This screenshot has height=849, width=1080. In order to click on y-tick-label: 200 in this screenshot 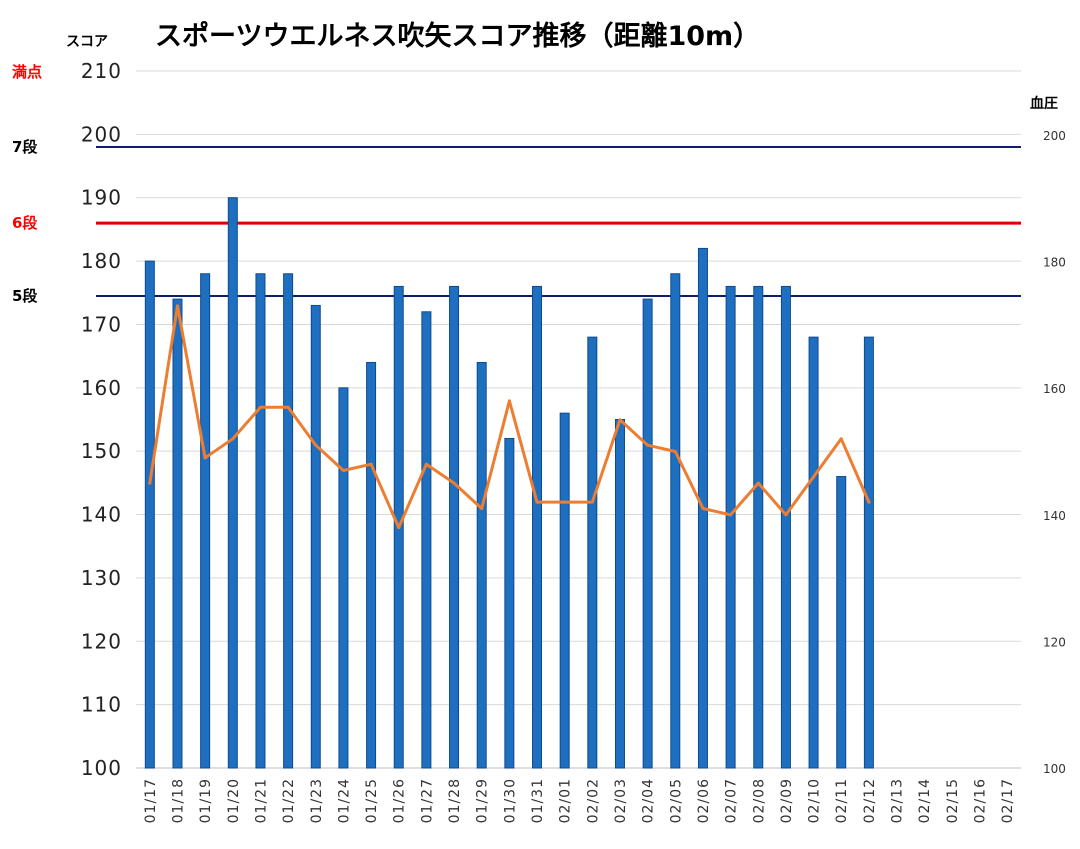, I will do `click(101, 134)`.